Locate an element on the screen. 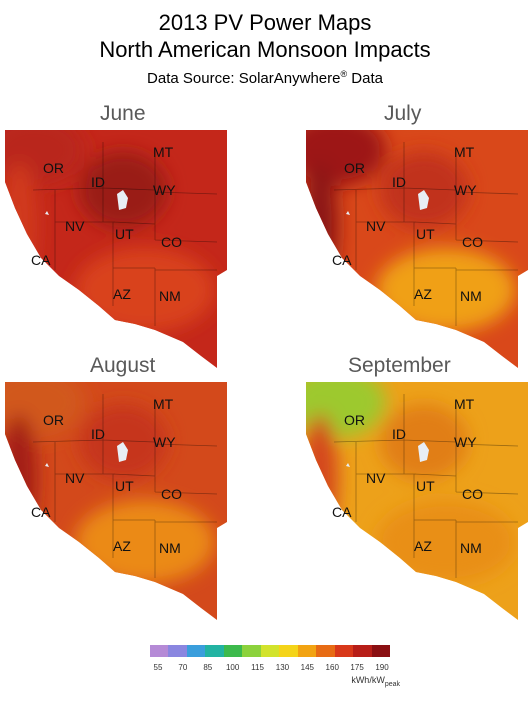 The image size is (530, 703). legend-color-bar is located at coordinates (270, 651).